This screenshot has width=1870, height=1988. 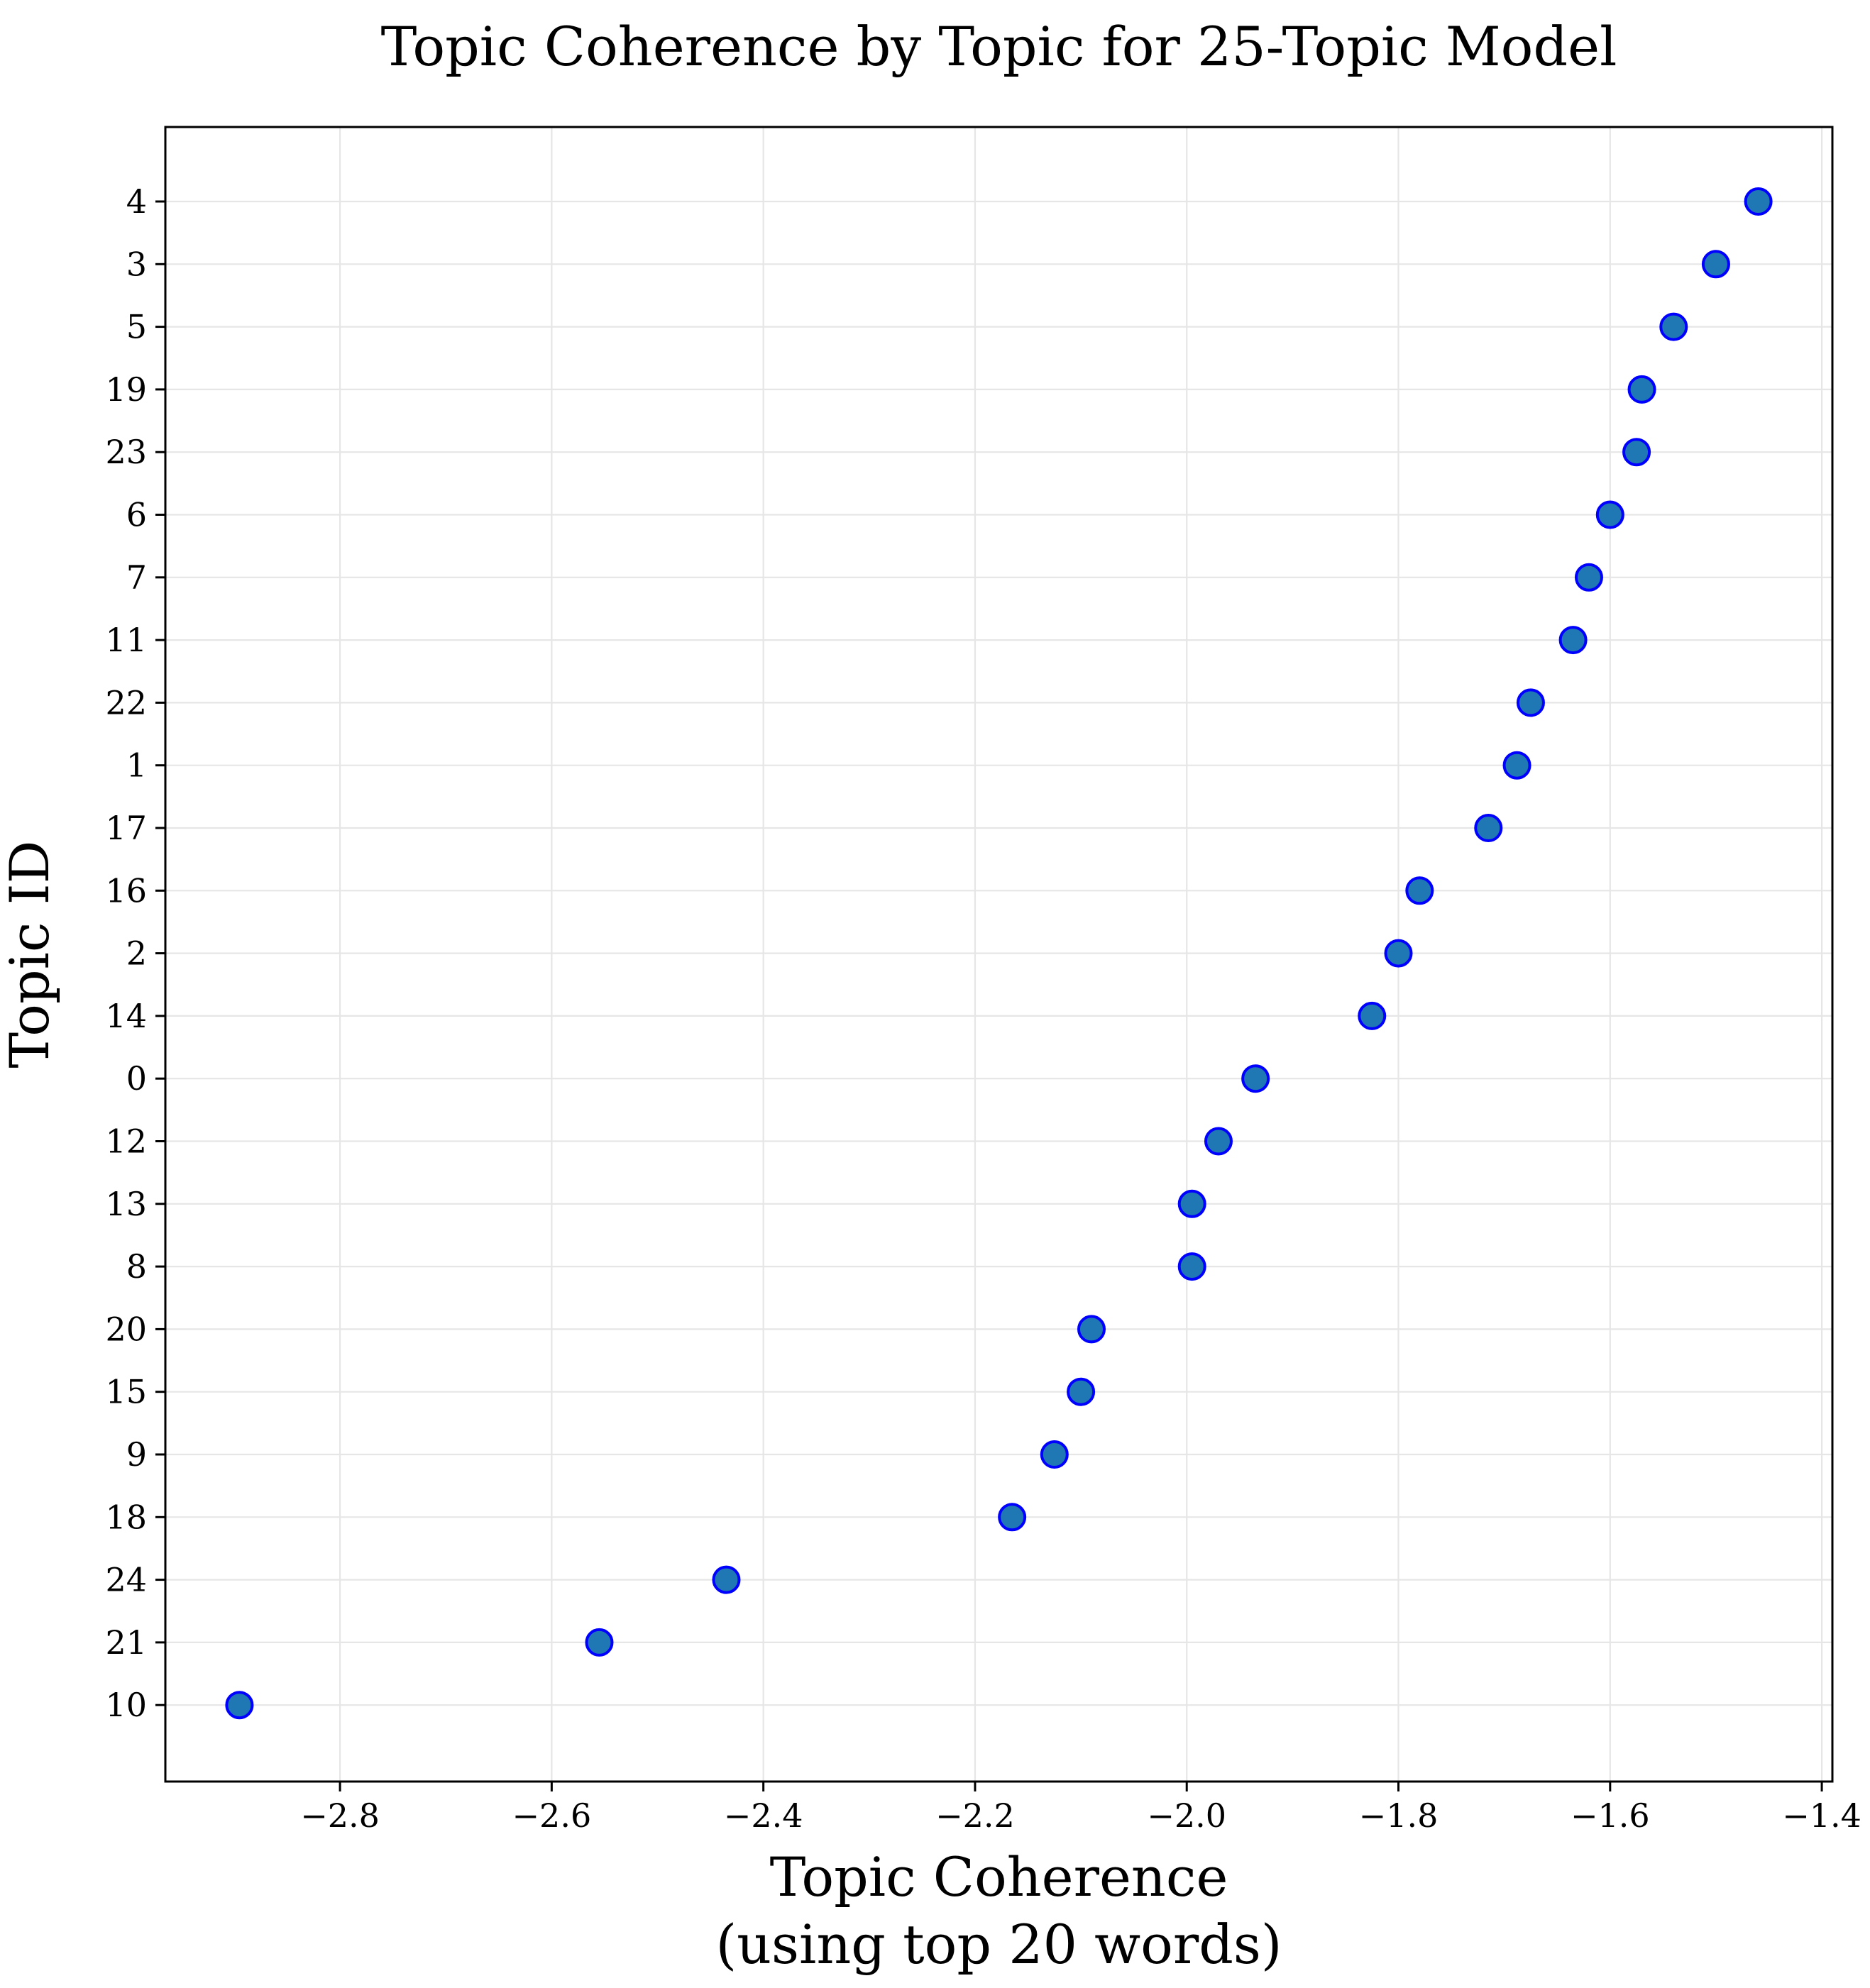 I want to click on y-tick-label: 16, so click(x=126, y=890).